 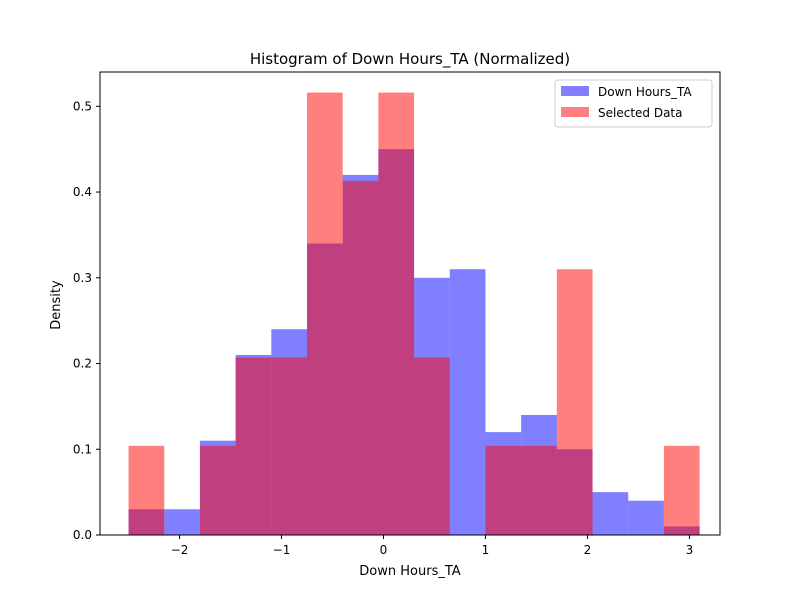 I want to click on legend-label-0: Down Hours_TA, so click(x=645, y=92).